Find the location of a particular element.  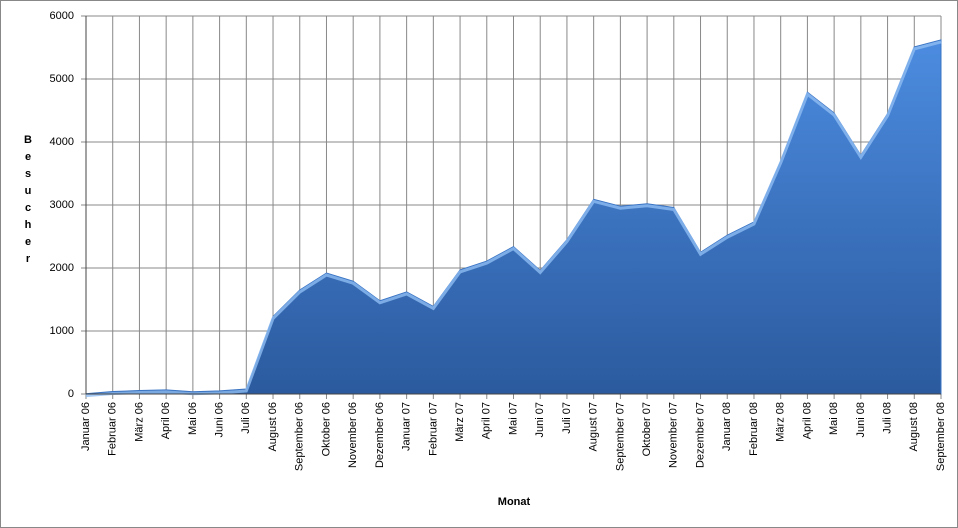

x-tick-label: August 08 is located at coordinates (914, 427).